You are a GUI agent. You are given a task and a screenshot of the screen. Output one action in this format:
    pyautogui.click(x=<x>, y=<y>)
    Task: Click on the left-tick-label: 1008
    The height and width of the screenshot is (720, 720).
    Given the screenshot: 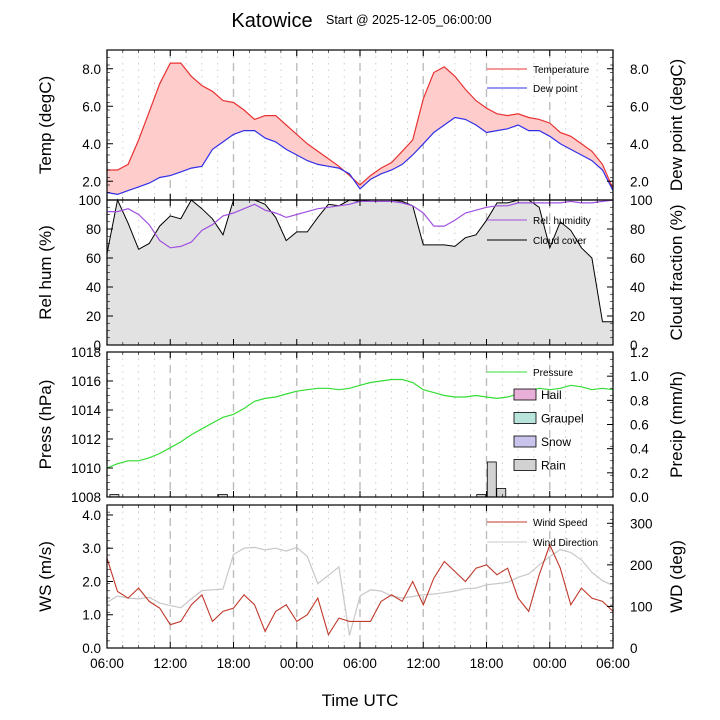 What is the action you would take?
    pyautogui.click(x=86, y=497)
    